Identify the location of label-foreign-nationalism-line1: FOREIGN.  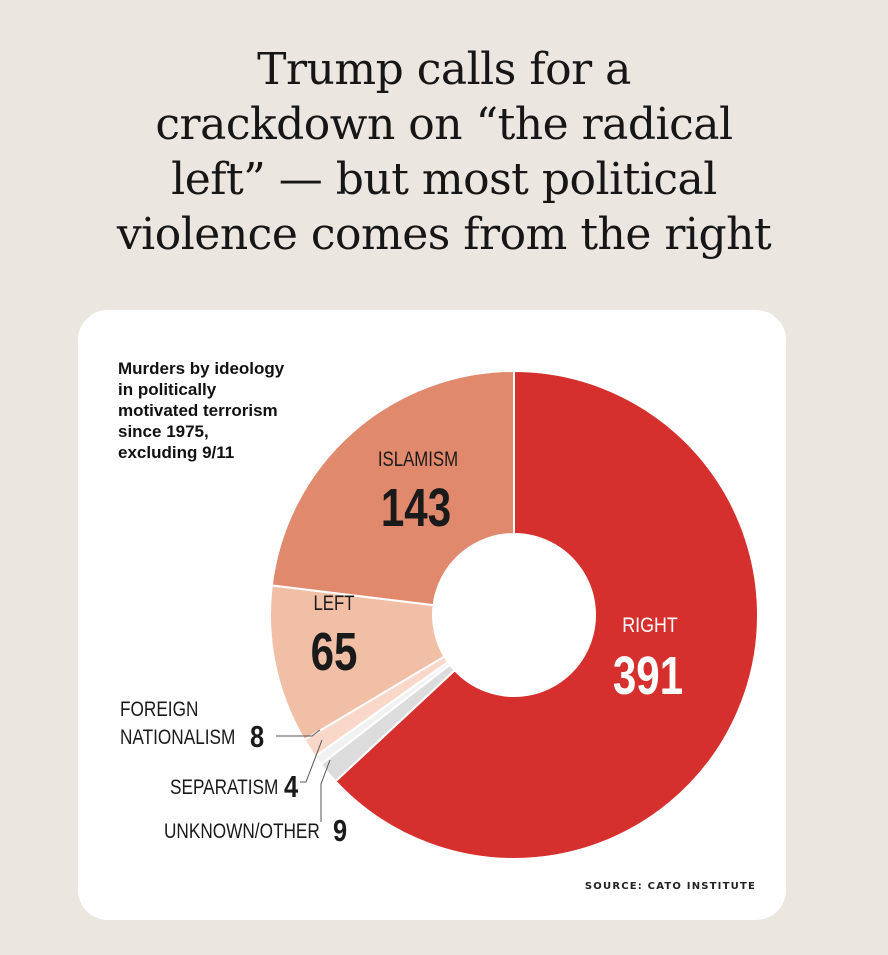
(159, 710).